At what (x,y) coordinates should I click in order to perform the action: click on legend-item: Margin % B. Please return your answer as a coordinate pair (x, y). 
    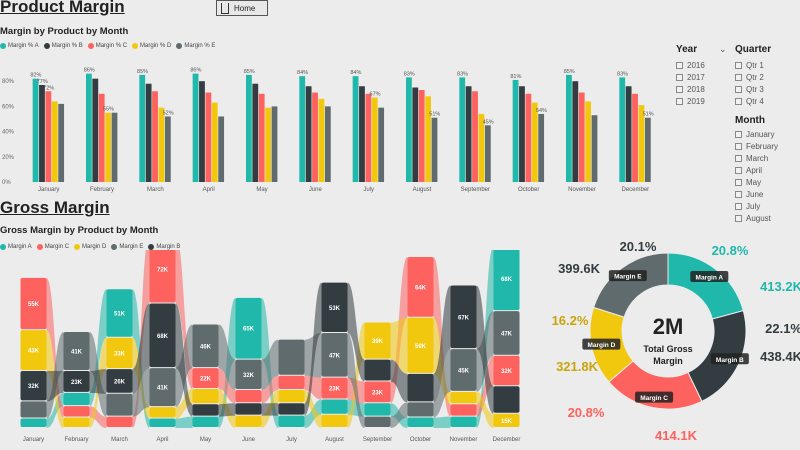
    Looking at the image, I should click on (63, 46).